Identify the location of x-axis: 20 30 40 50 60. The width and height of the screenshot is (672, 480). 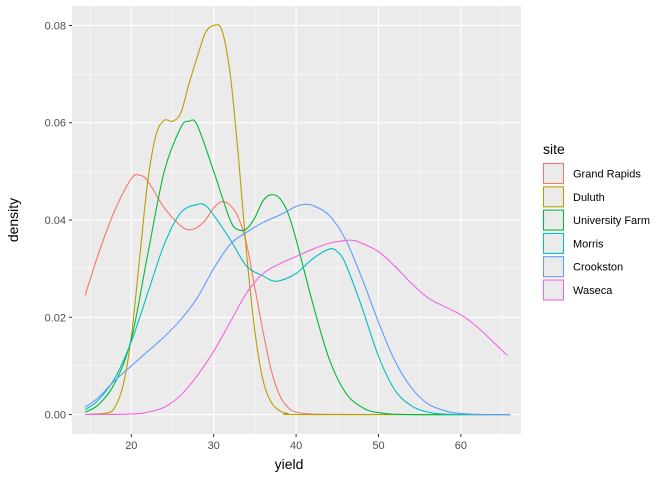
(296, 443).